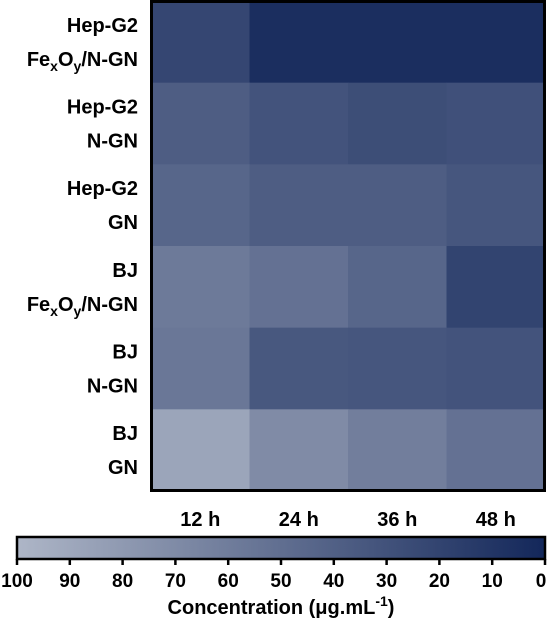 The image size is (551, 620). What do you see at coordinates (386, 581) in the screenshot?
I see `colorbar-tick-label: 30` at bounding box center [386, 581].